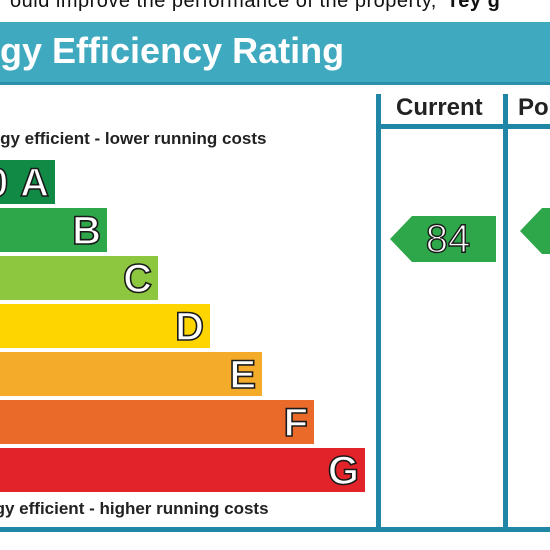 The width and height of the screenshot is (550, 550). What do you see at coordinates (53, 230) in the screenshot?
I see `band-b: B` at bounding box center [53, 230].